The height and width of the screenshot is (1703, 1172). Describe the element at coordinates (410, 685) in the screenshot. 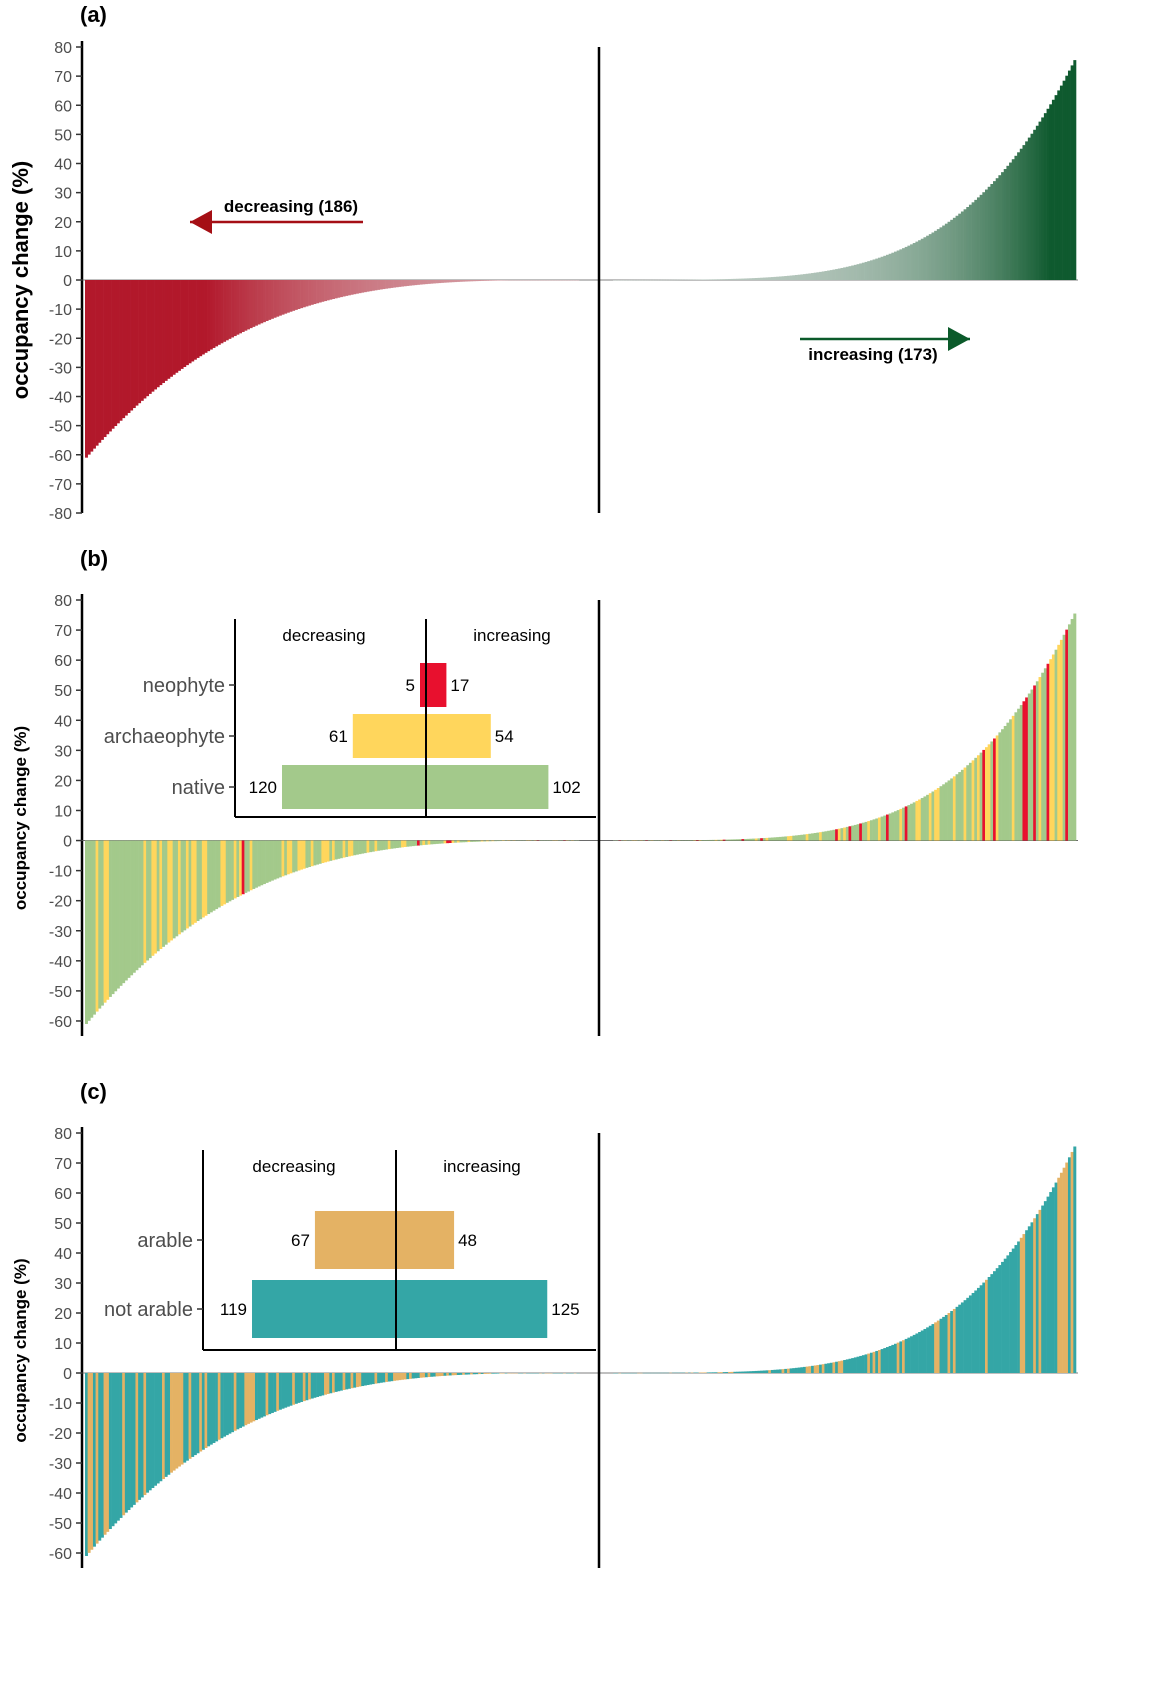

I see `inset-count-decreasing: 5` at that location.